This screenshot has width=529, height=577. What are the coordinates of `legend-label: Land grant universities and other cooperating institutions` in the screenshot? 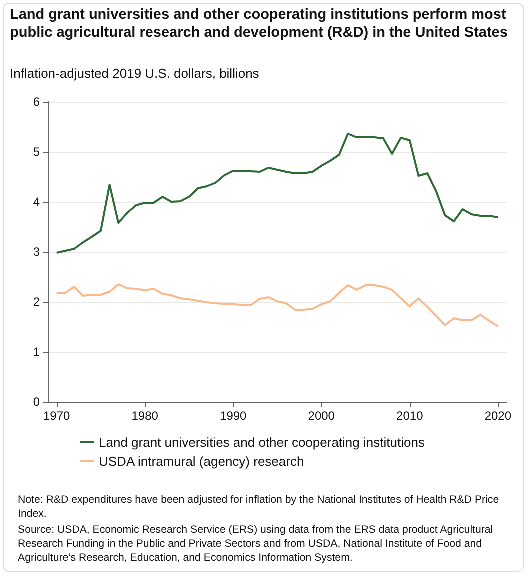 It's located at (262, 442).